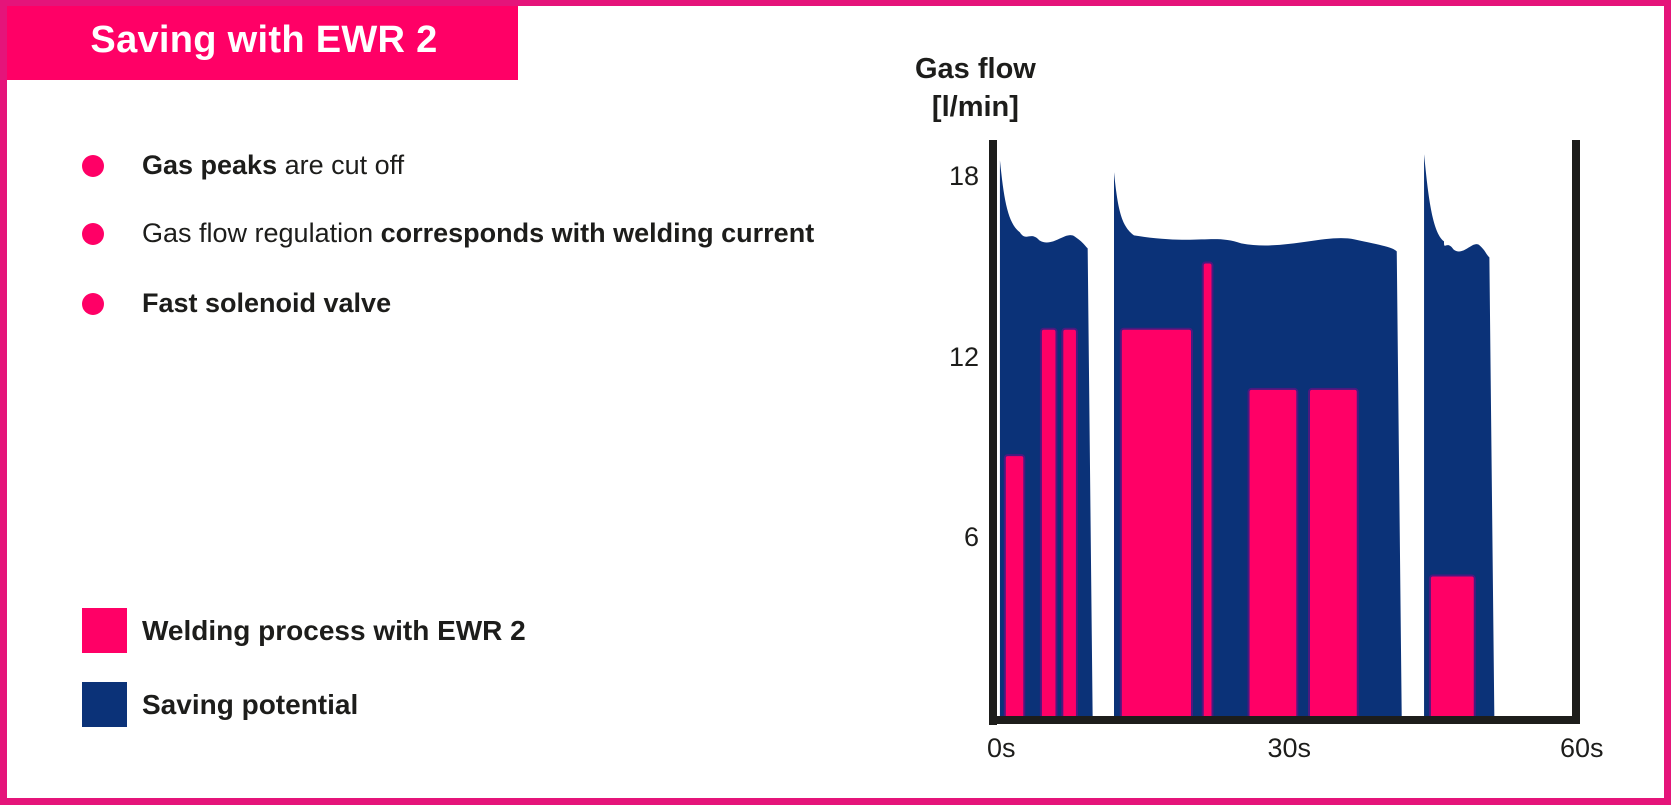 This screenshot has height=805, width=1671. Describe the element at coordinates (250, 704) in the screenshot. I see `legend-label: Saving potential` at that location.